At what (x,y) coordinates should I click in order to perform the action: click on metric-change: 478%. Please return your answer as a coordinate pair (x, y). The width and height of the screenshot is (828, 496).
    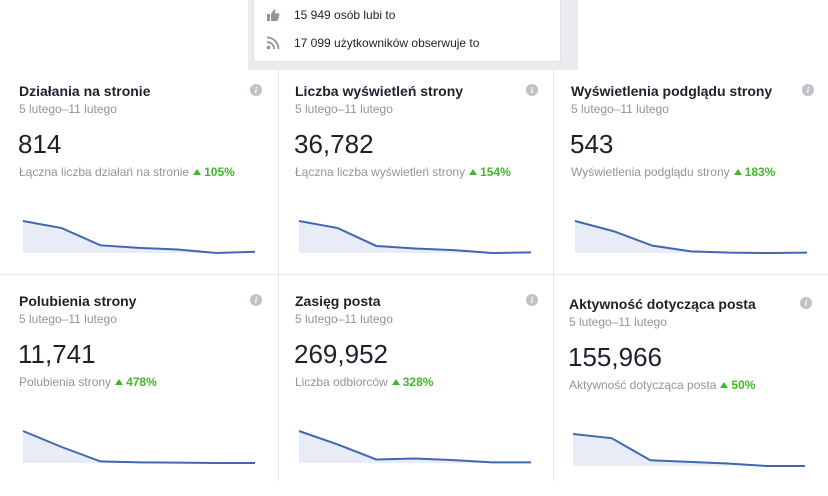
    Looking at the image, I should click on (136, 382).